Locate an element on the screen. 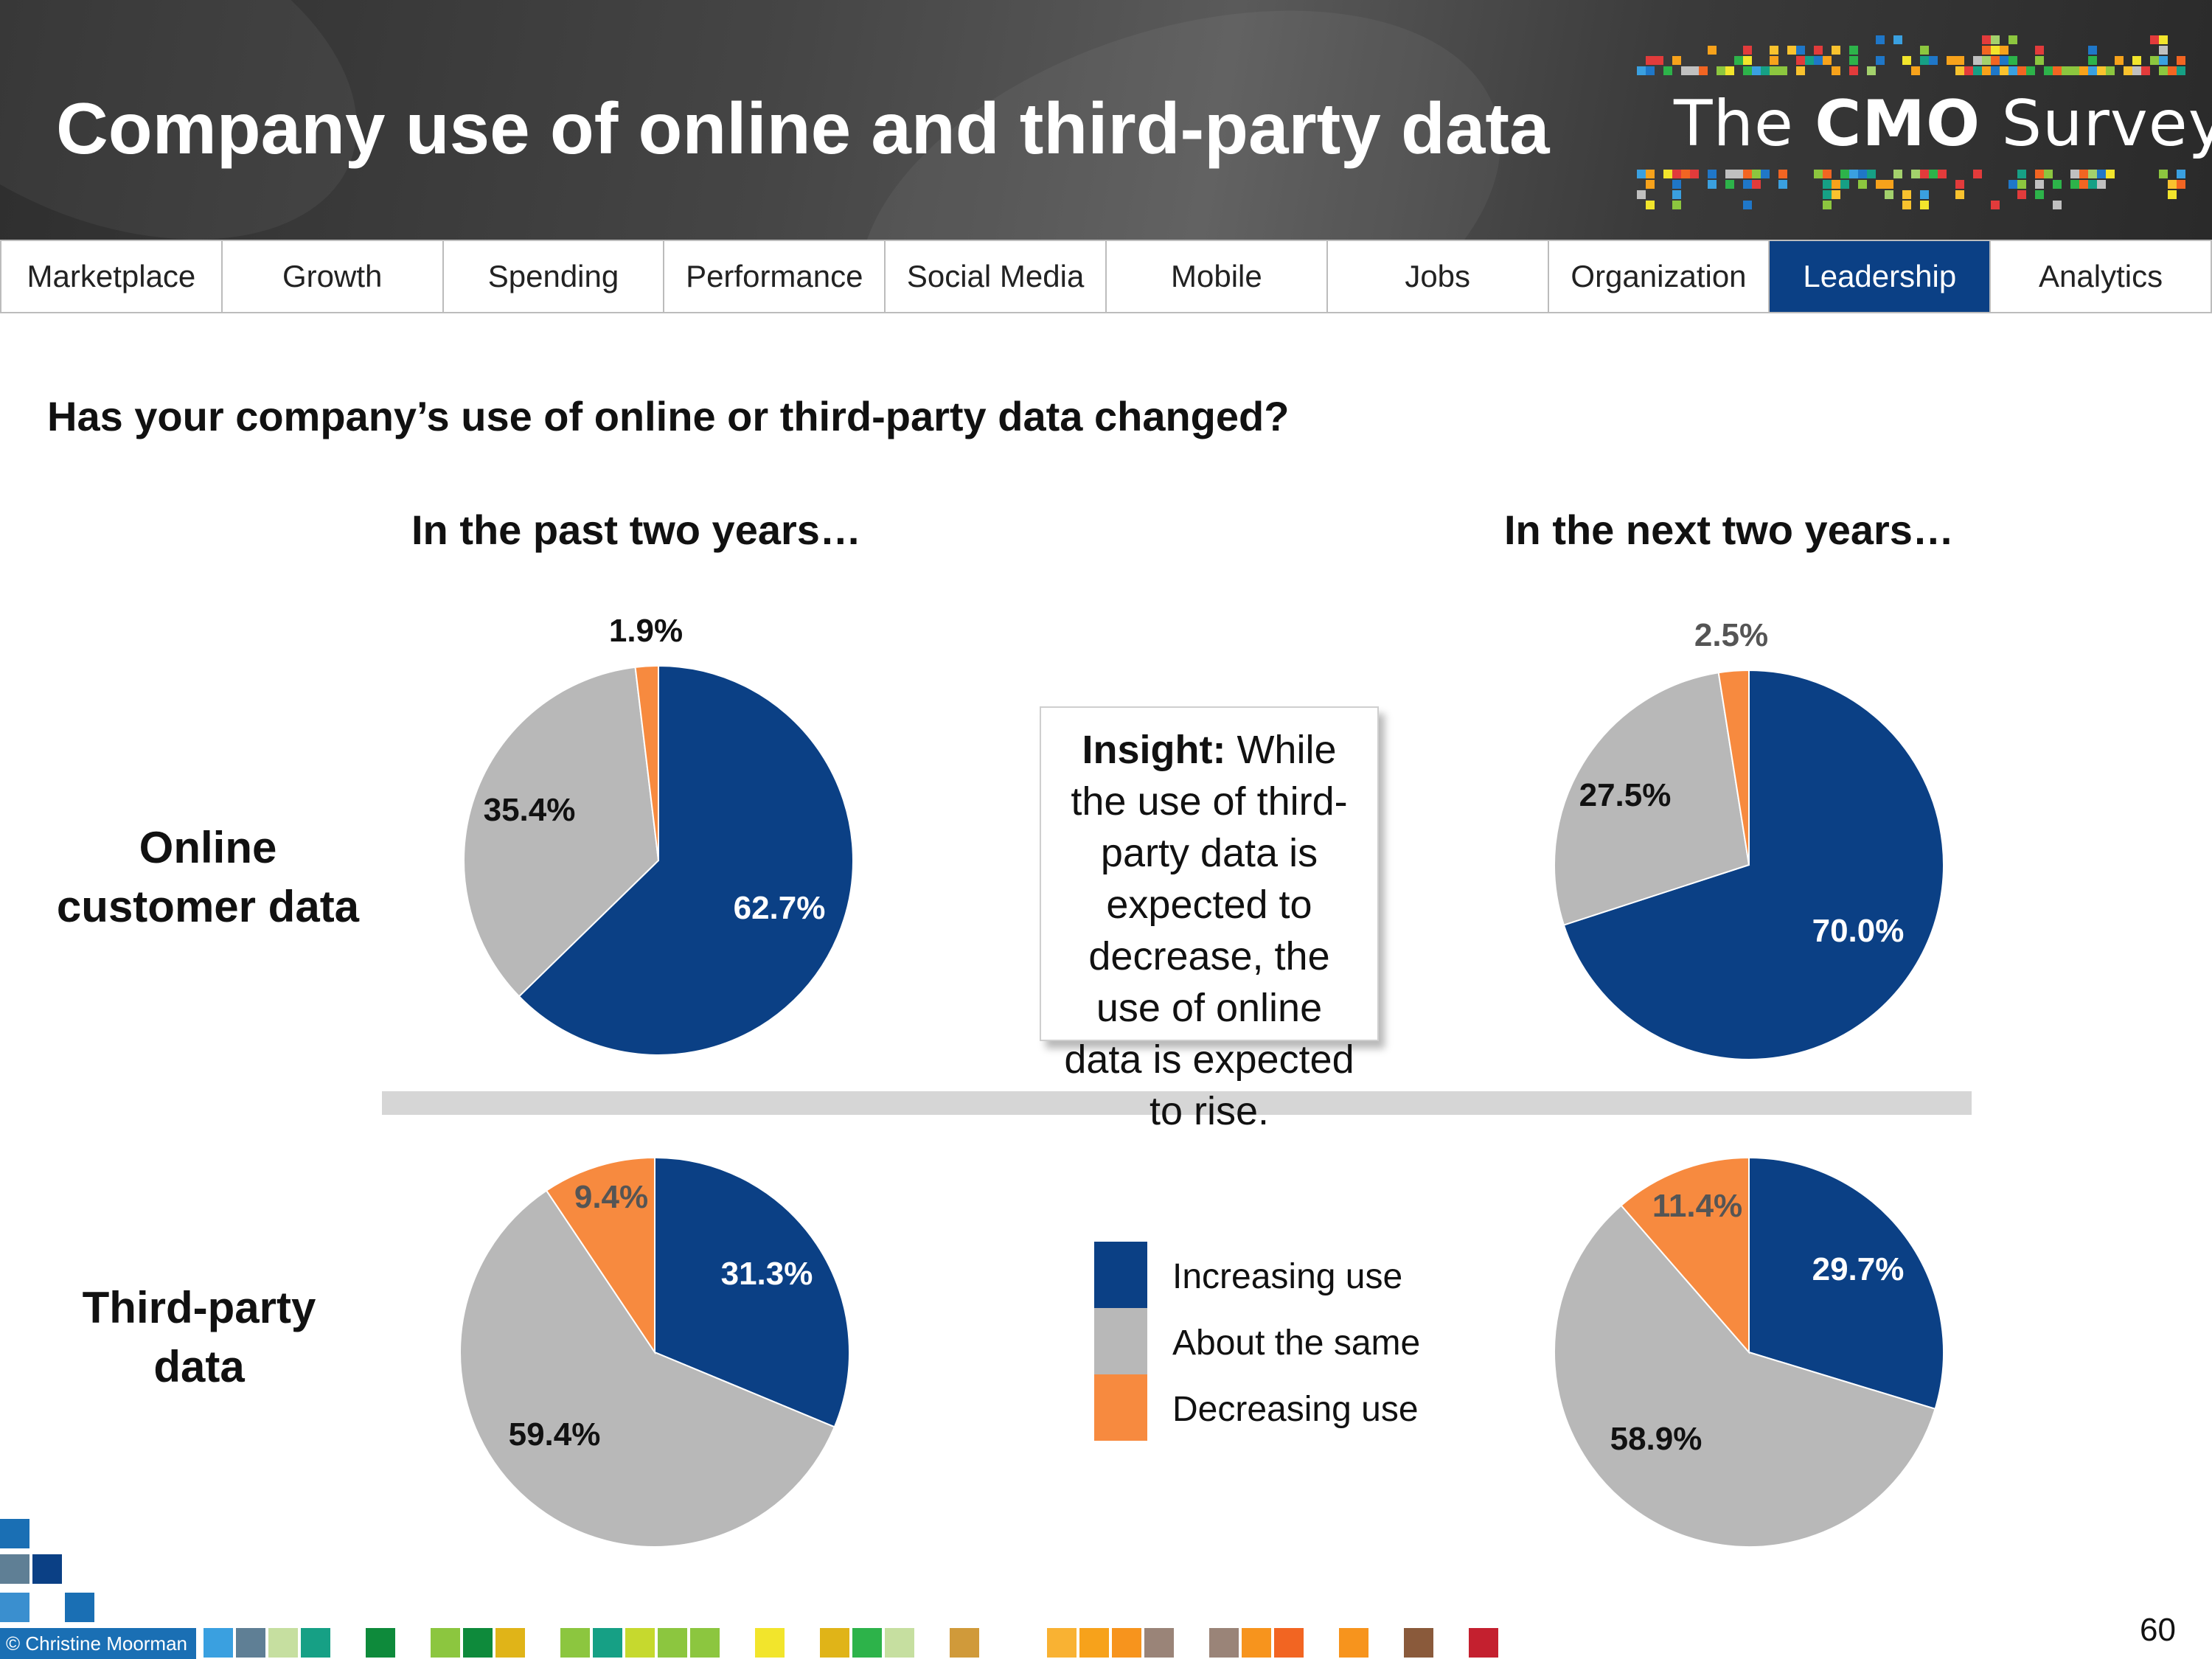  pie-slice-third-party-past-increasing is located at coordinates (752, 1292).